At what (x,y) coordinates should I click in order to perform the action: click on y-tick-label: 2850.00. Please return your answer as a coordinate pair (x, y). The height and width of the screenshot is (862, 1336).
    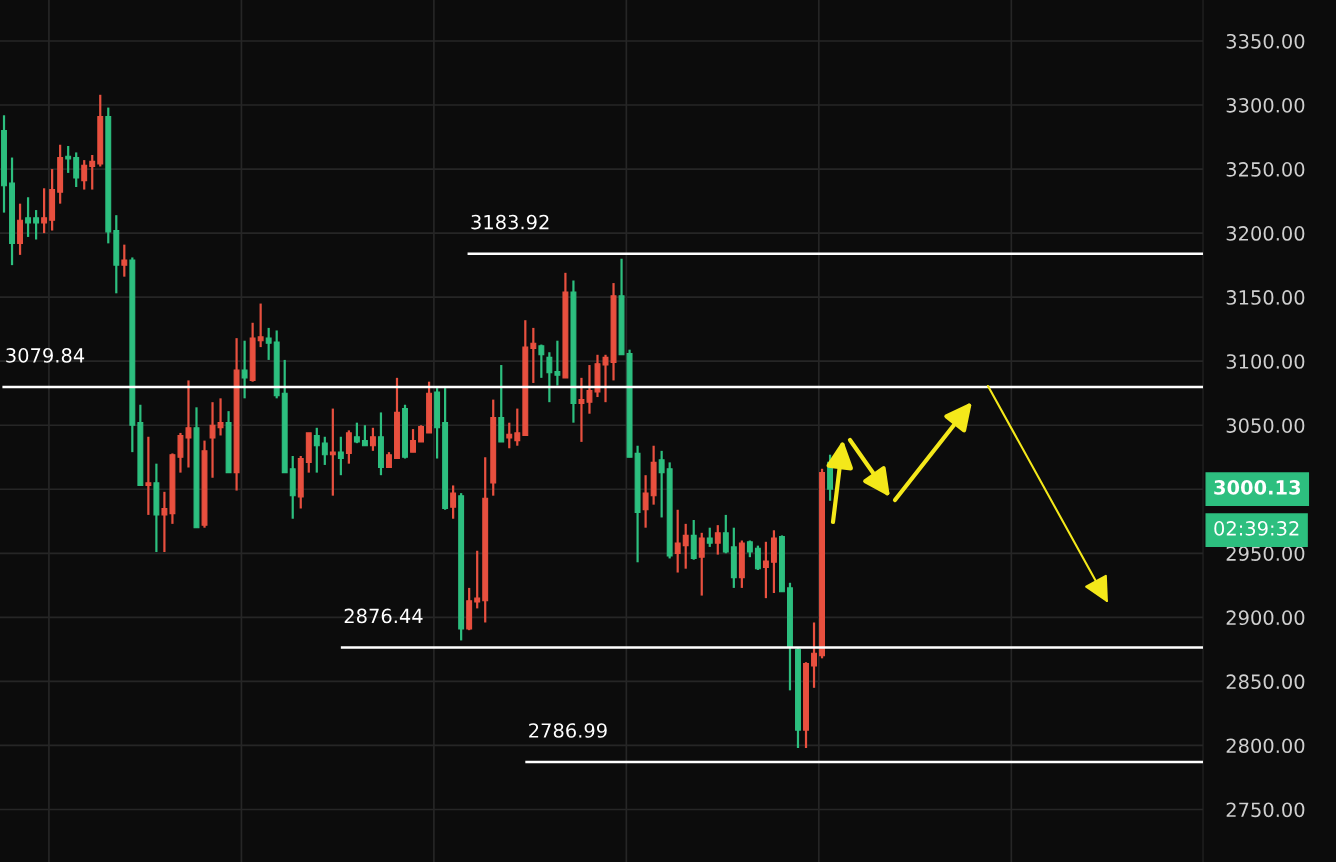
    Looking at the image, I should click on (1265, 682).